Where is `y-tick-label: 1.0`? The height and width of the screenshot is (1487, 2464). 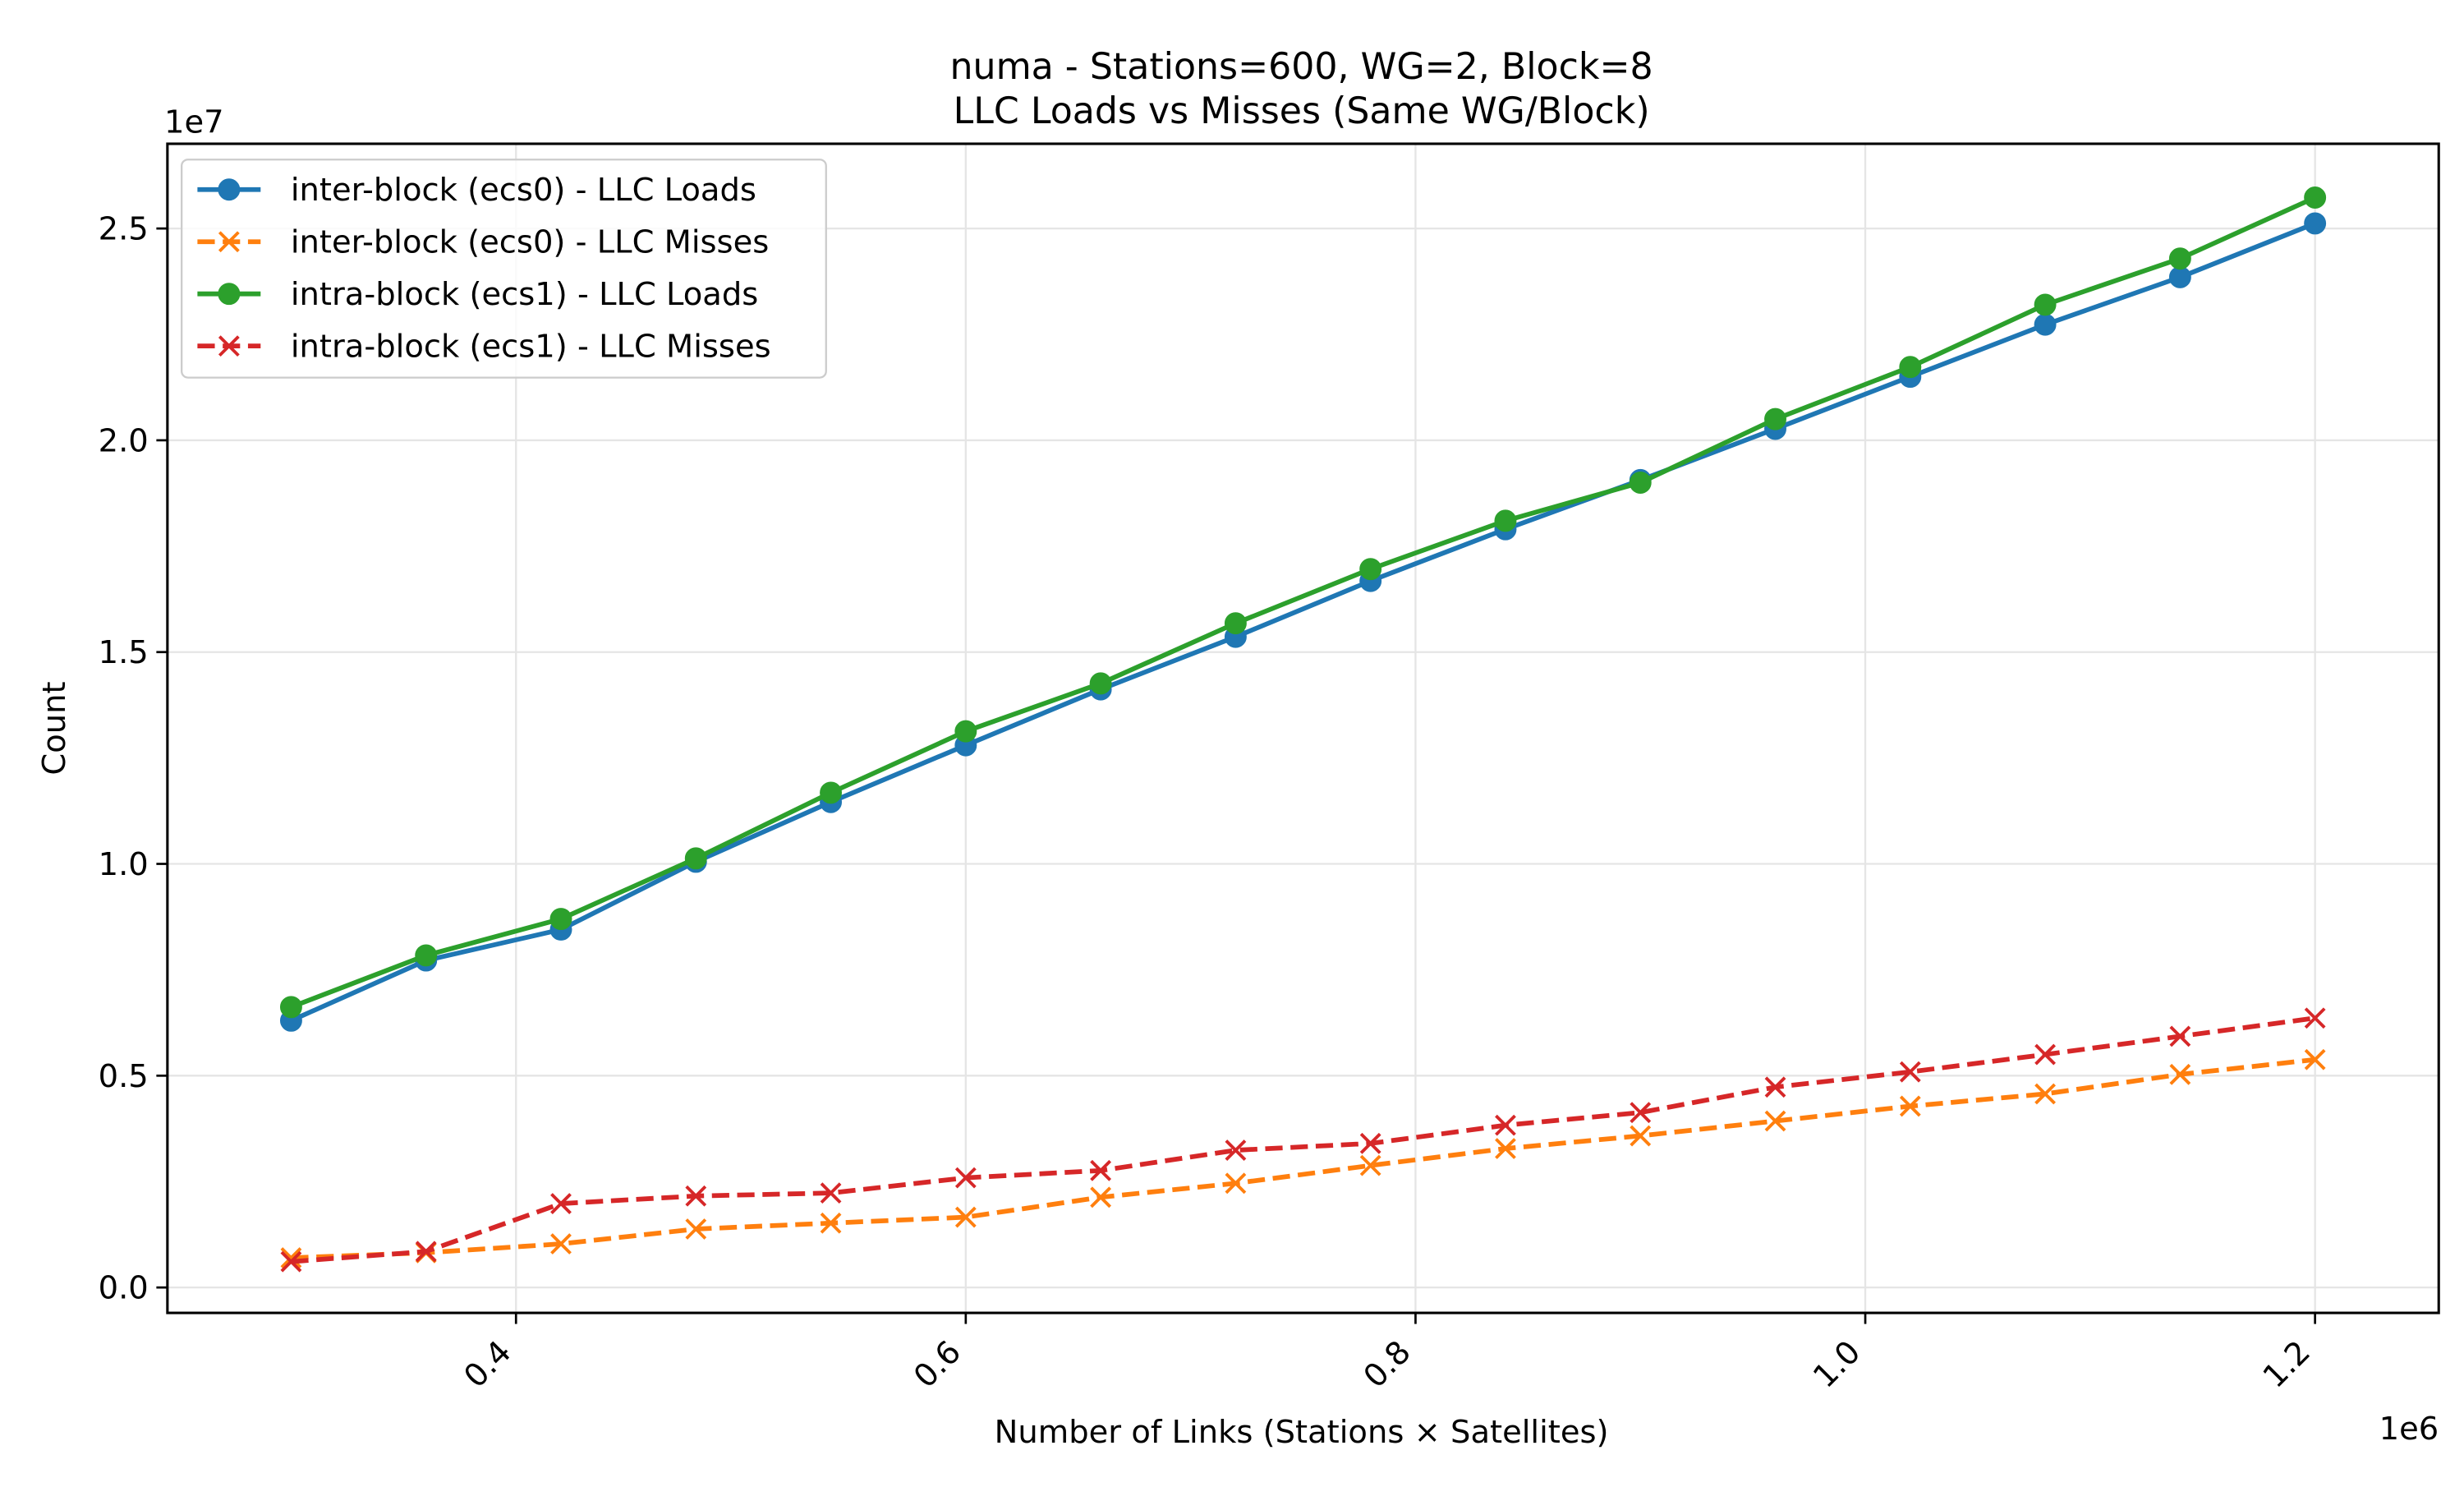
y-tick-label: 1.0 is located at coordinates (124, 864).